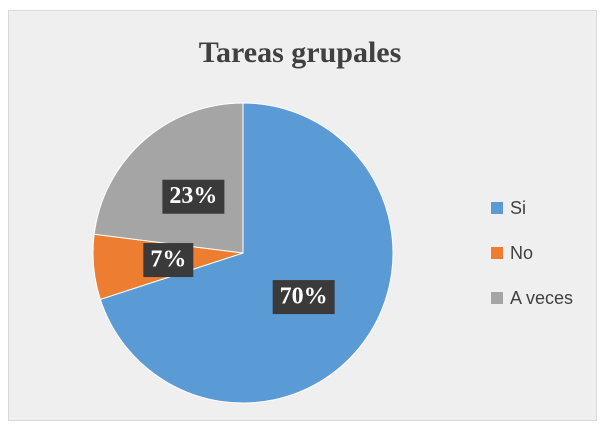 This screenshot has width=600, height=433. What do you see at coordinates (541, 298) in the screenshot?
I see `legend-label: A veces` at bounding box center [541, 298].